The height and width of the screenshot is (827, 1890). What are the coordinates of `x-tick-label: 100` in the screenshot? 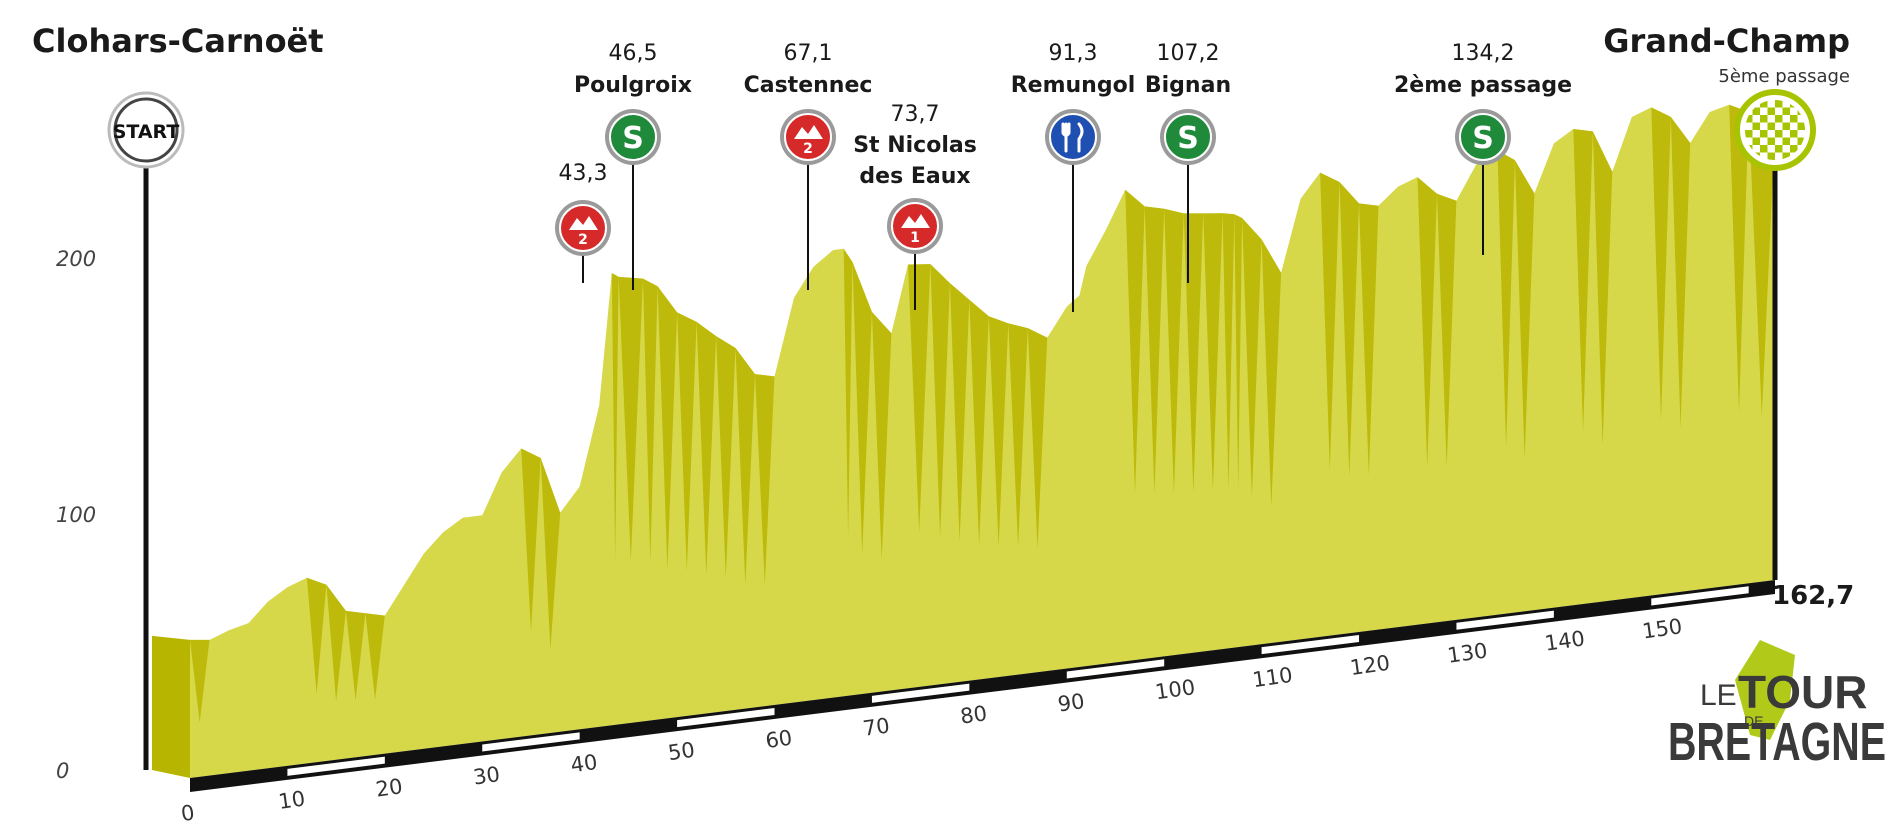 It's located at (1175, 689).